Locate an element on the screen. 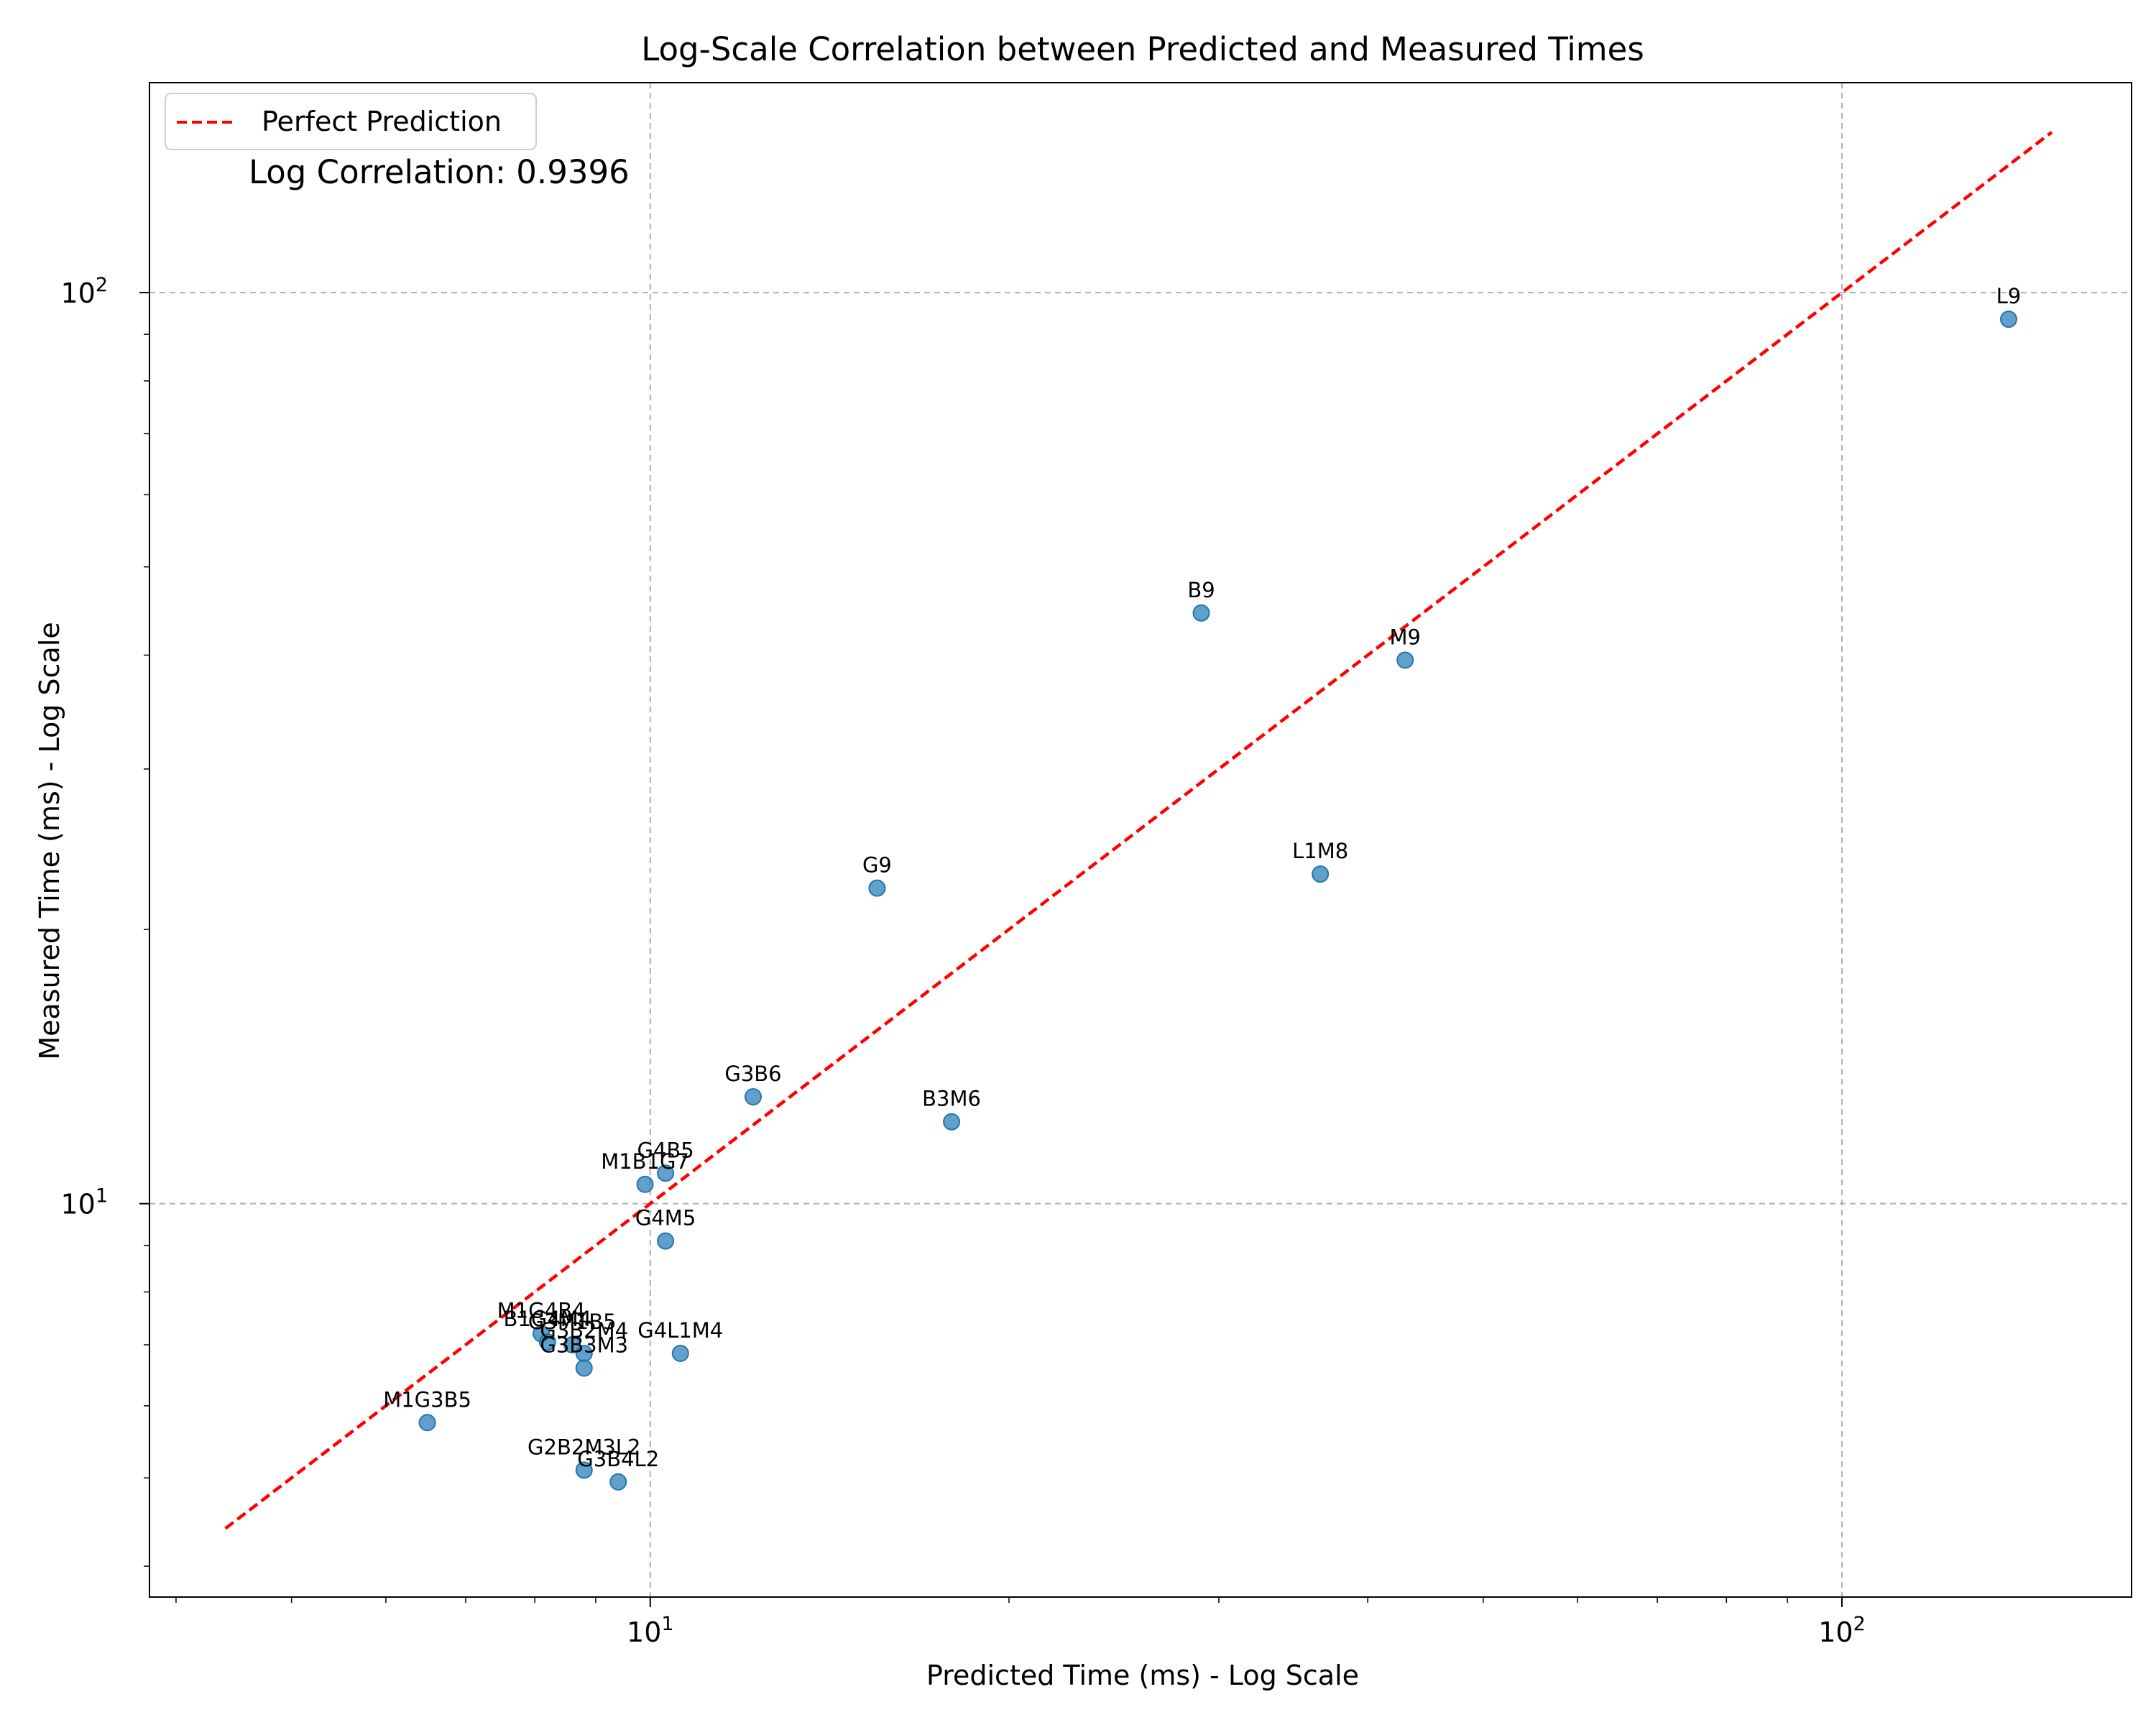 This screenshot has width=2156, height=1725. point-label-l9: L9 is located at coordinates (2009, 296).